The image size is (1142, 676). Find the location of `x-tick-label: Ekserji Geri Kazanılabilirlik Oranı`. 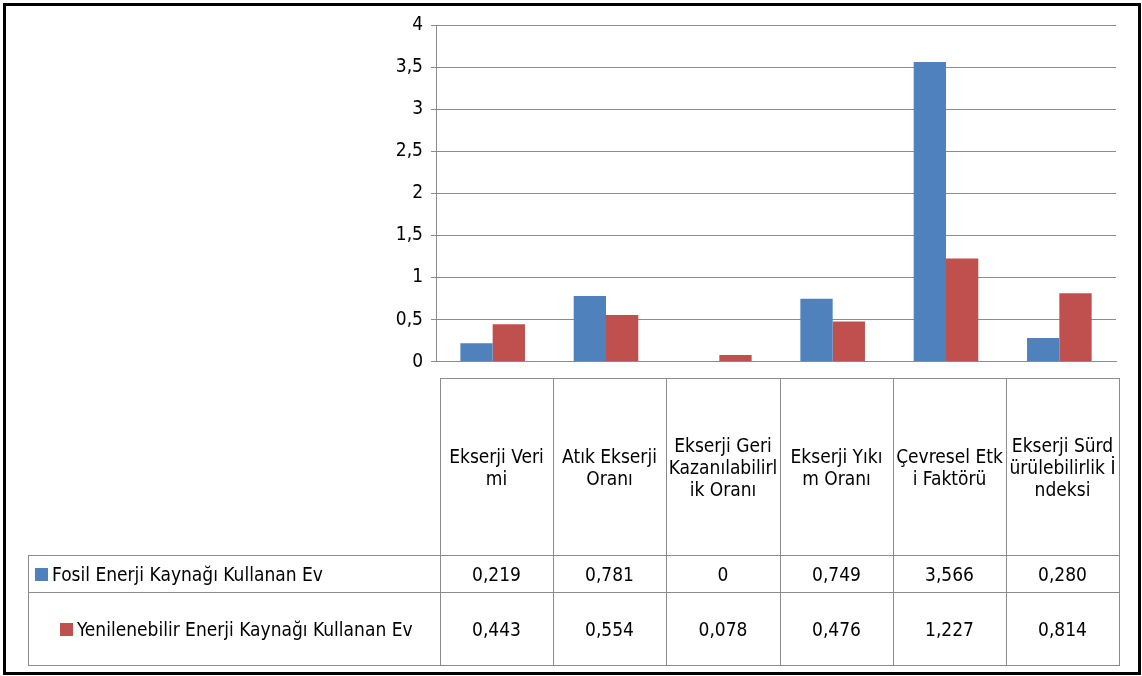

x-tick-label: Ekserji Geri Kazanılabilirlik Oranı is located at coordinates (723, 467).